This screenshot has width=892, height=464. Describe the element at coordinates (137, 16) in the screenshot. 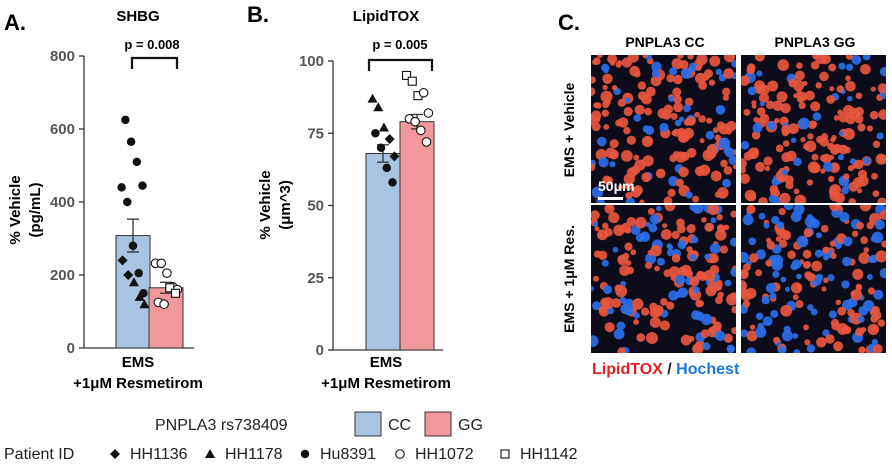

I see `chart-a-title: SHBG` at that location.